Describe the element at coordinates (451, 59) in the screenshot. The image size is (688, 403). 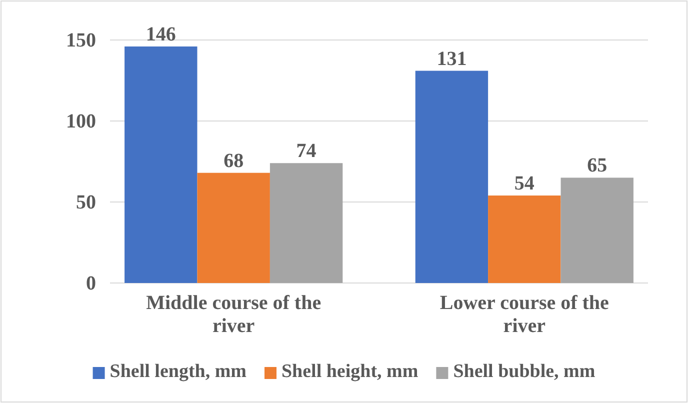
I see `data-label: 131` at that location.